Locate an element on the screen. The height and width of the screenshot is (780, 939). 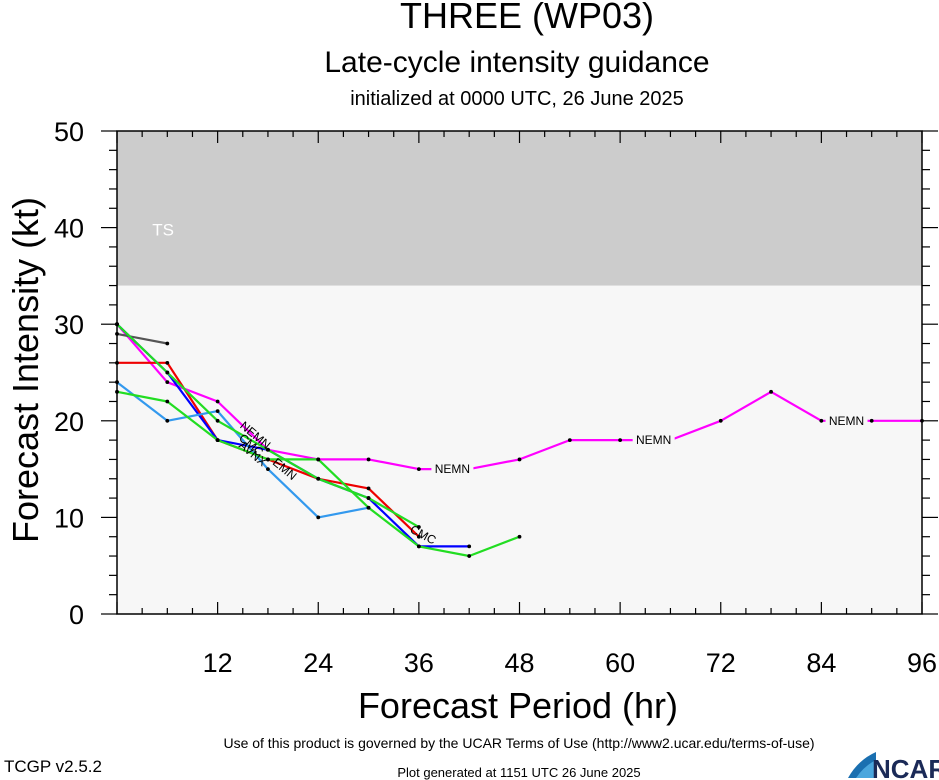
x-tick-label: 72 is located at coordinates (721, 663).